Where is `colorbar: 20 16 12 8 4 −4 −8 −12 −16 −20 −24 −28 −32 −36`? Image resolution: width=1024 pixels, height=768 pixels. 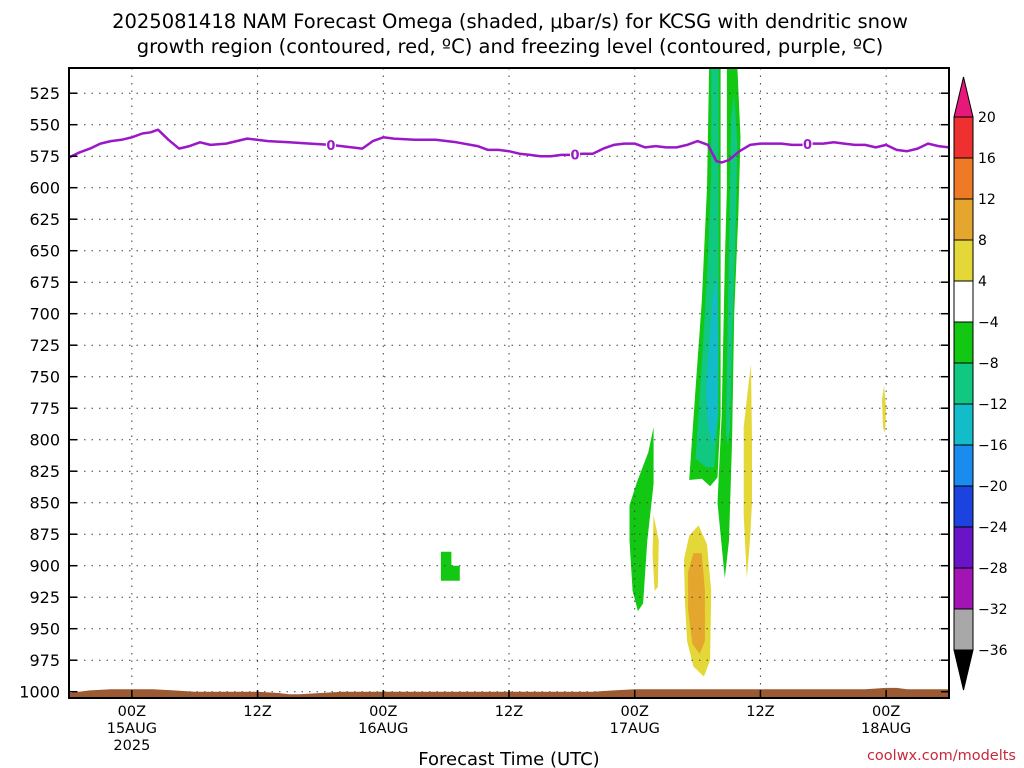
colorbar: 20 16 12 8 4 −4 −8 −12 −16 −20 −24 −28 −32 −36 is located at coordinates (980, 383).